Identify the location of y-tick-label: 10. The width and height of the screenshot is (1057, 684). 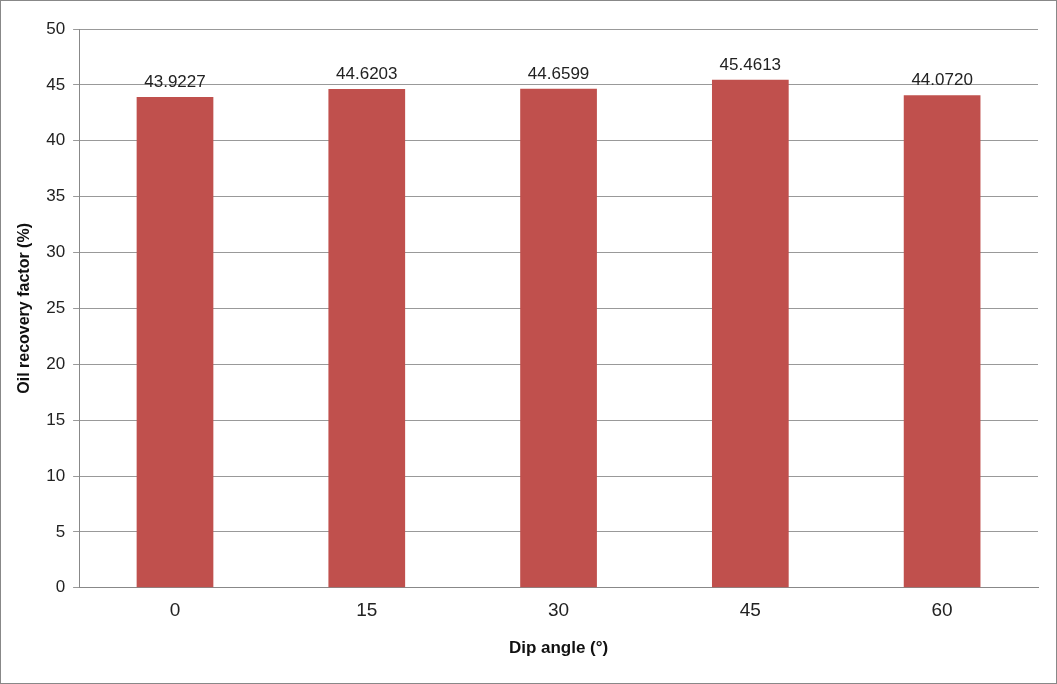
(56, 475).